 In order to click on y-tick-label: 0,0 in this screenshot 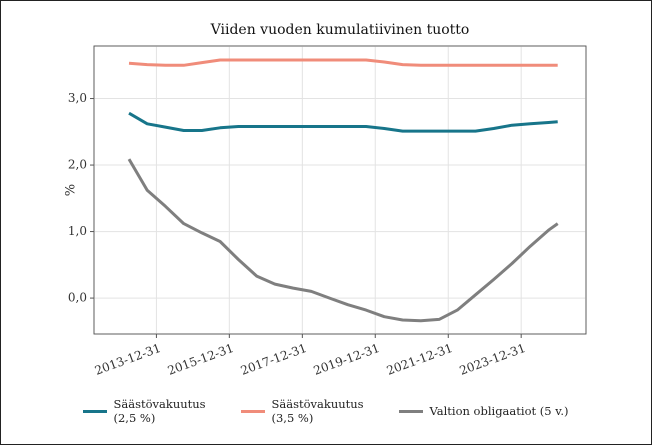, I will do `click(77, 298)`.